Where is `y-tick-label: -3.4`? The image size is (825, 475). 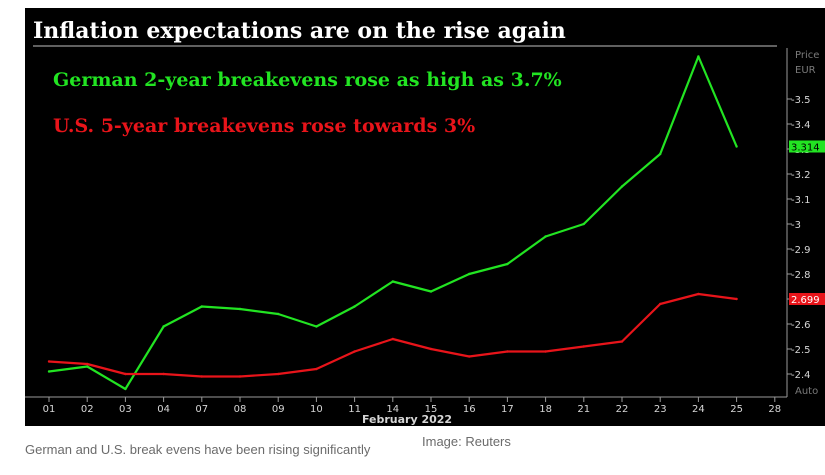 y-tick-label: -3.4 is located at coordinates (801, 125).